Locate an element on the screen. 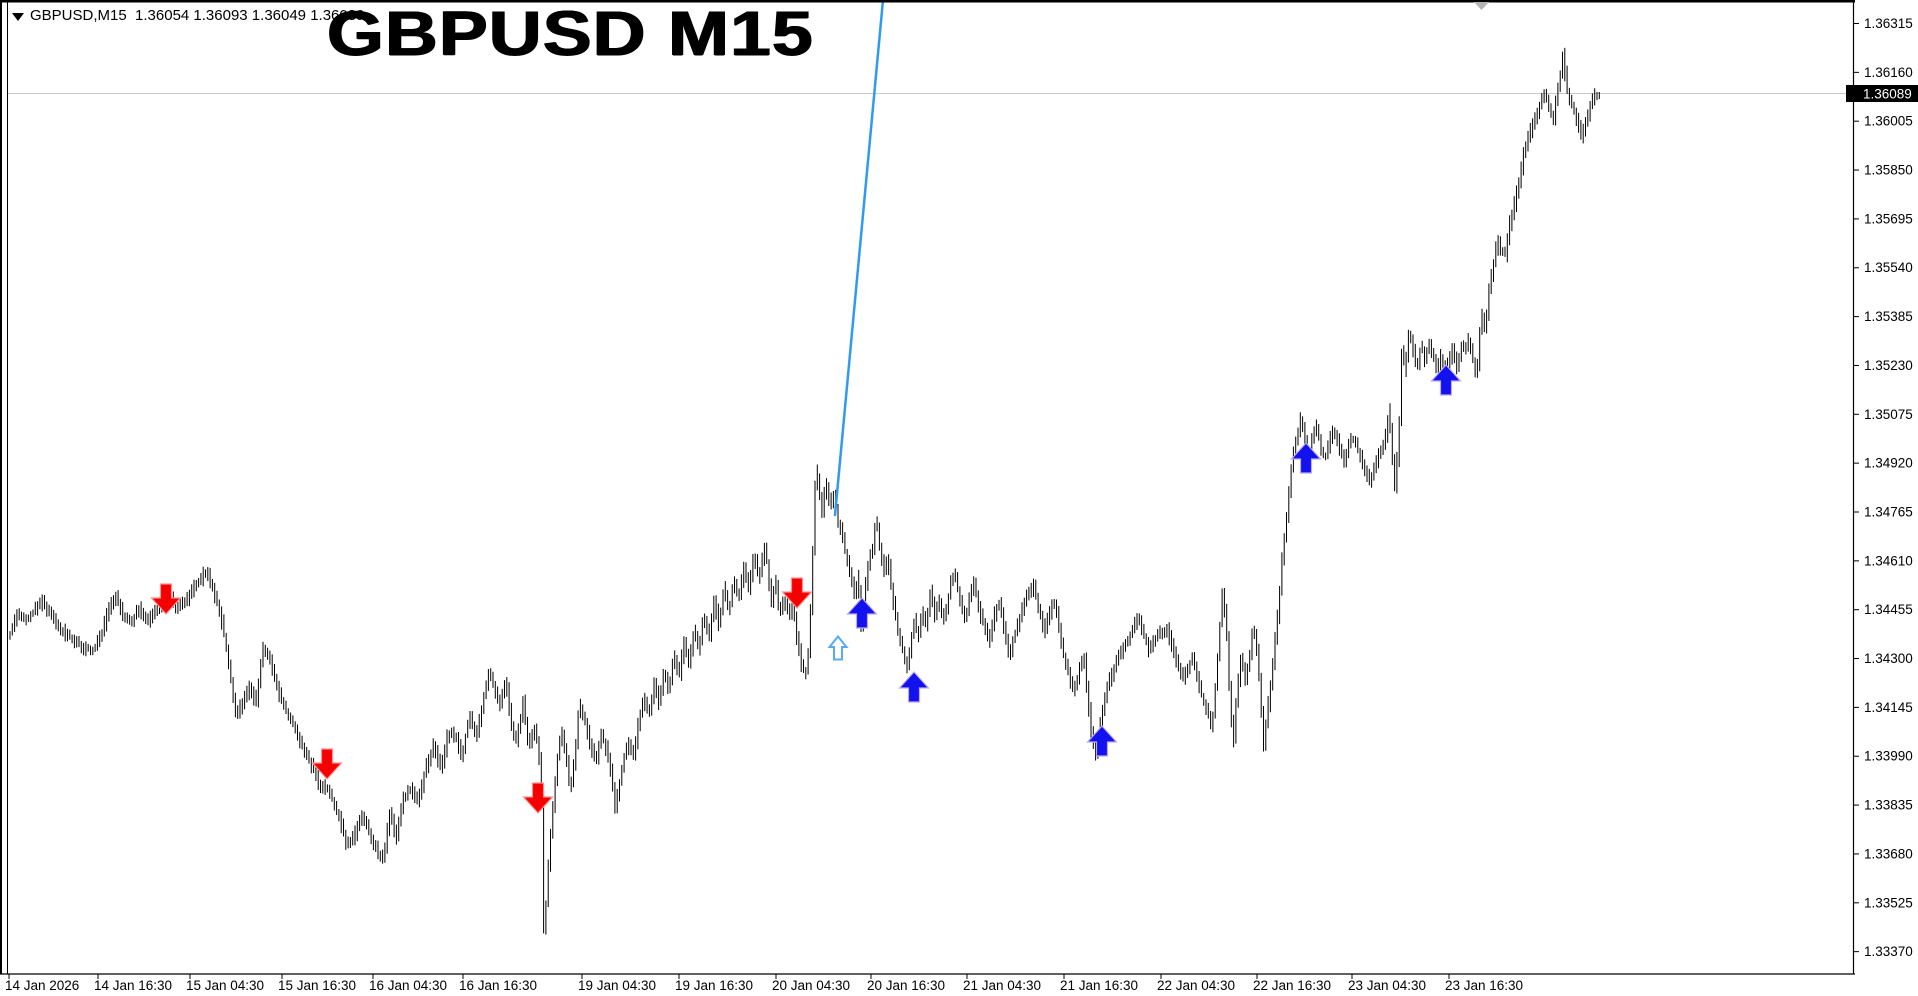  time-axis-label: 15 Jan 04:30 is located at coordinates (225, 985).